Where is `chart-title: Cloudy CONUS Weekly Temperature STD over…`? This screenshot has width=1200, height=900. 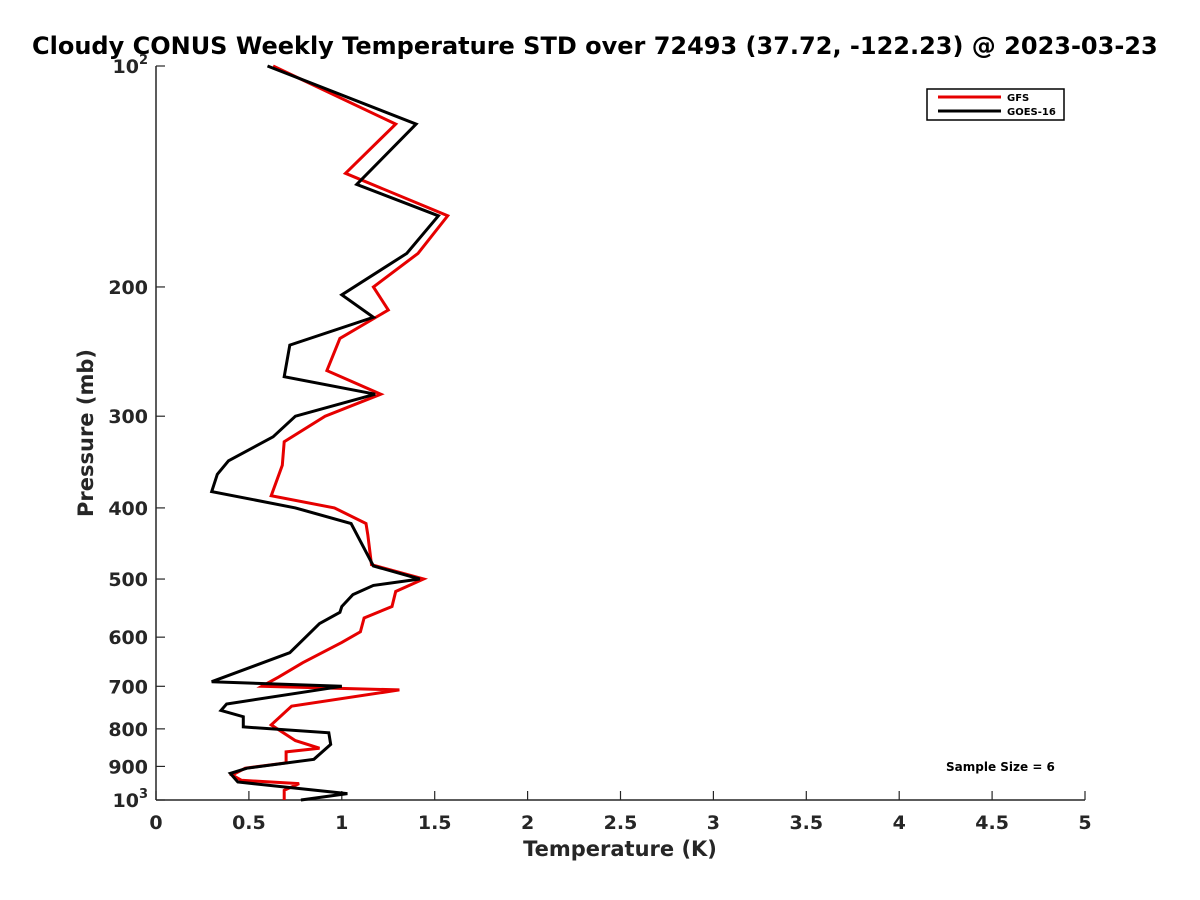
chart-title: Cloudy CONUS Weekly Temperature STD over… is located at coordinates (595, 46).